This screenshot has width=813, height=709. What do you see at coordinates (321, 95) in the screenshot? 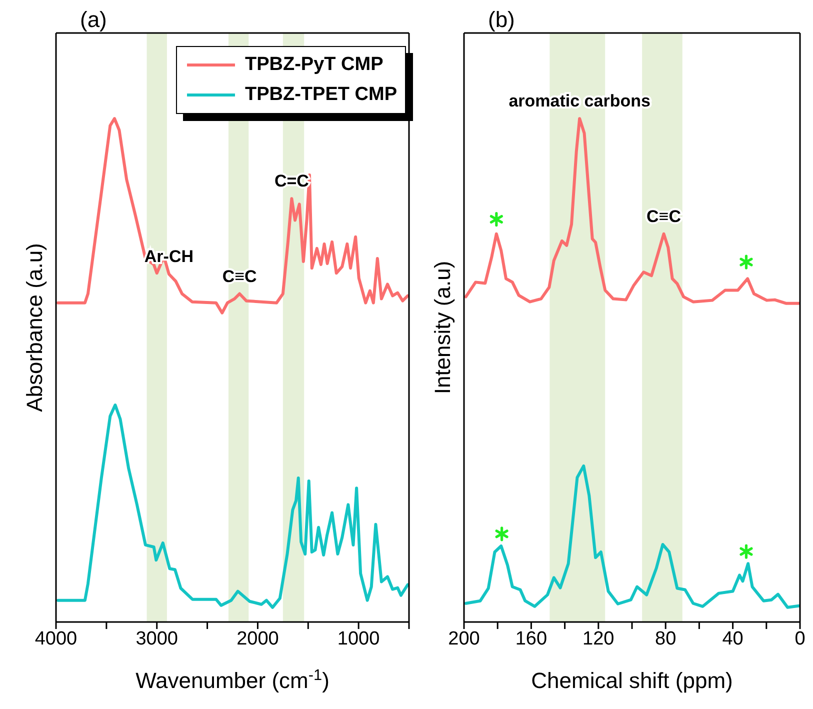
I see `legend-label: TPBZ-TPET CMP` at bounding box center [321, 95].